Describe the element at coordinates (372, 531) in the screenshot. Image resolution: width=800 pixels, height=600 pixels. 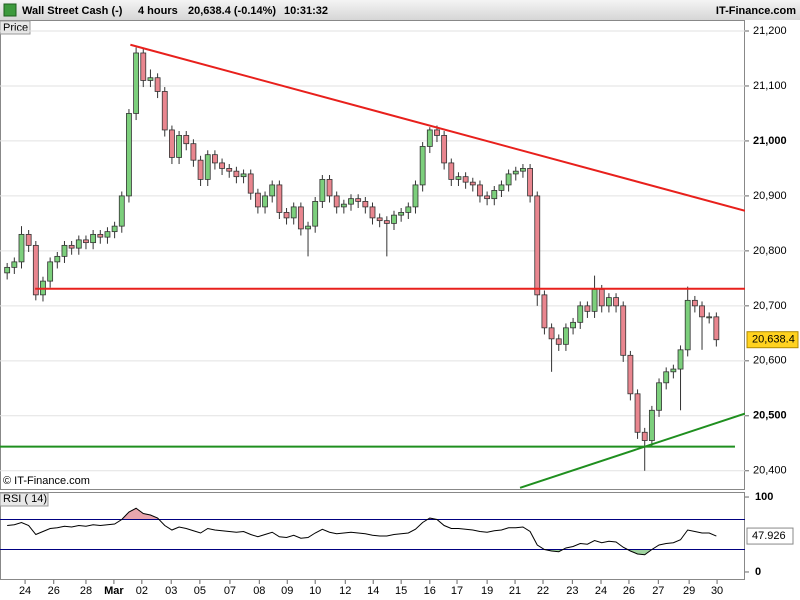
I see `rsi-marks` at that location.